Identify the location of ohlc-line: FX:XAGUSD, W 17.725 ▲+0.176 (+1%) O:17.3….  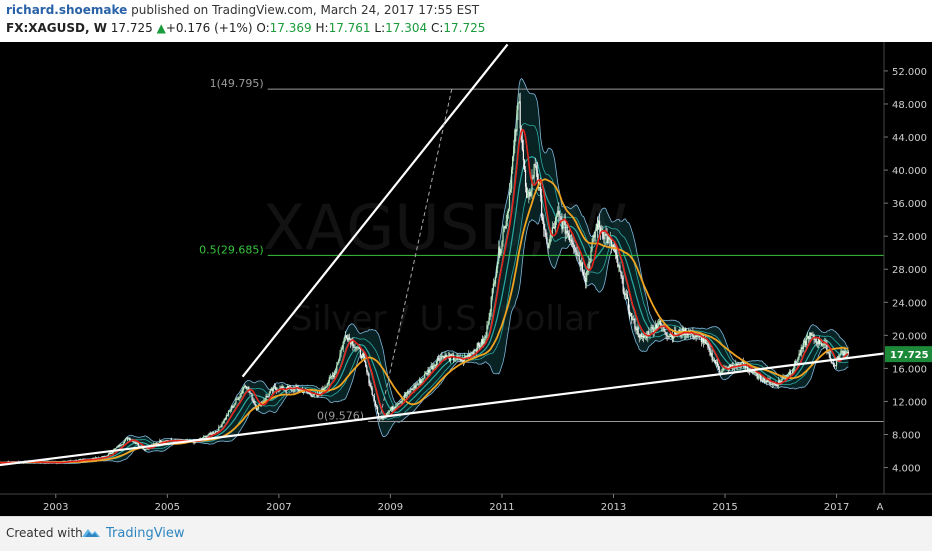
(245, 28).